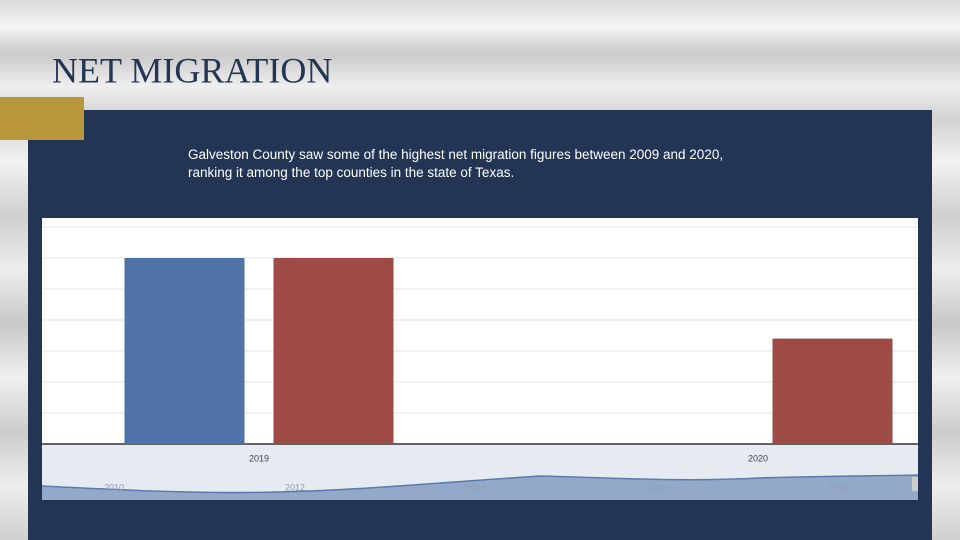 The height and width of the screenshot is (540, 960). I want to click on navigator-label: 2014, so click(476, 487).